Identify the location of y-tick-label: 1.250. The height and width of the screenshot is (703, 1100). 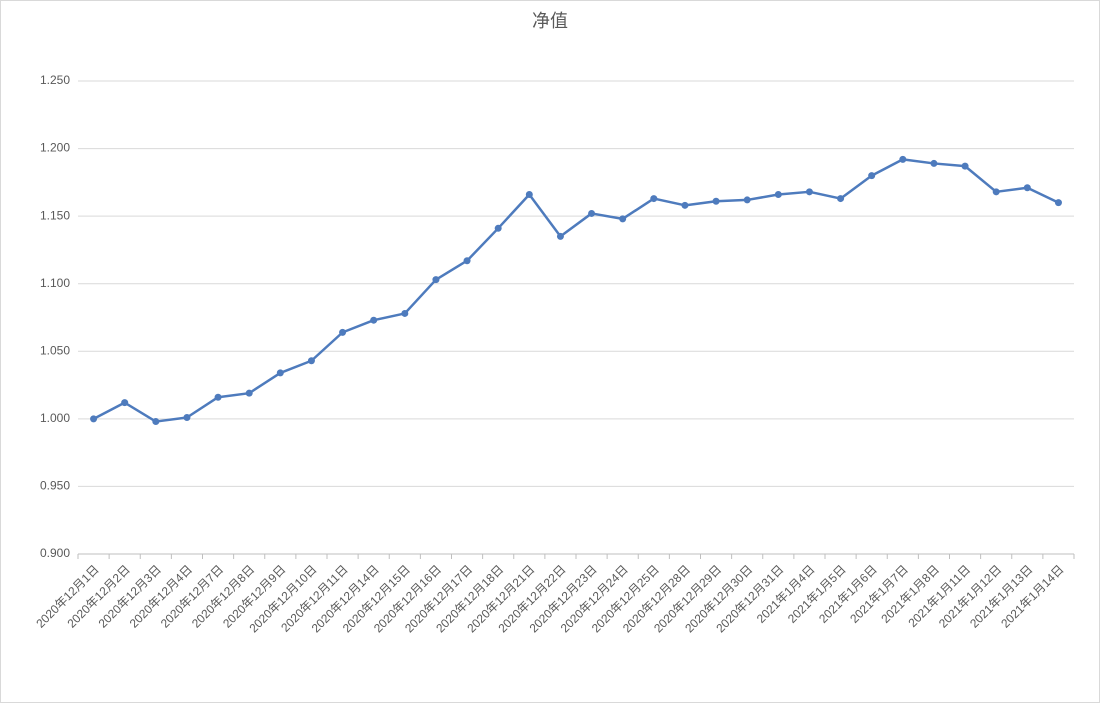
(55, 80).